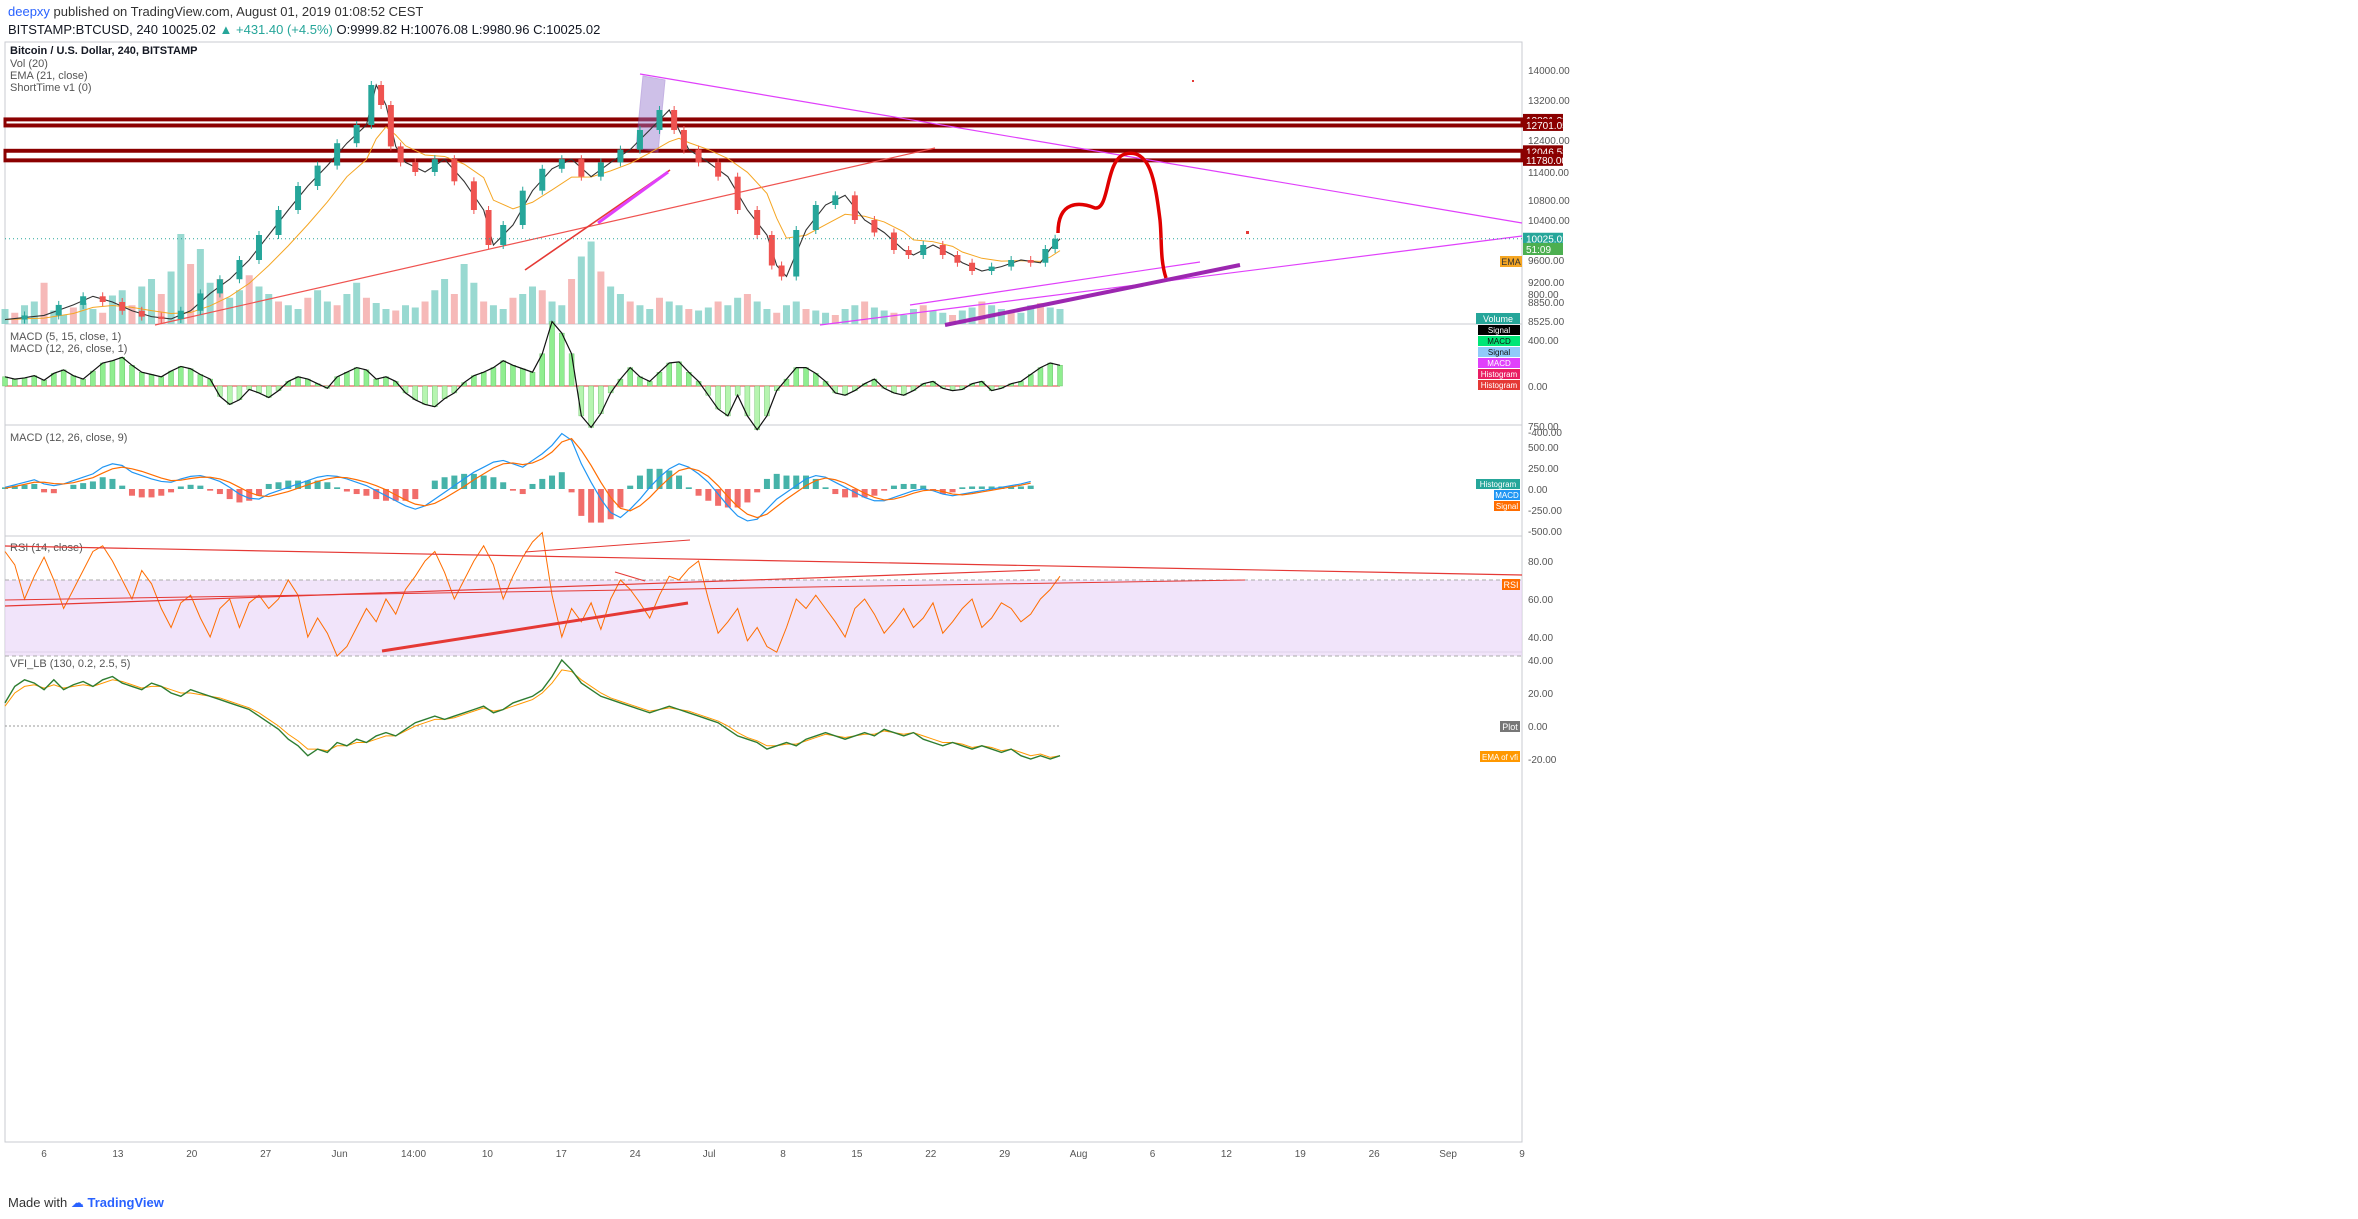  What do you see at coordinates (1375, 1154) in the screenshot?
I see `x-tick-label: 26` at bounding box center [1375, 1154].